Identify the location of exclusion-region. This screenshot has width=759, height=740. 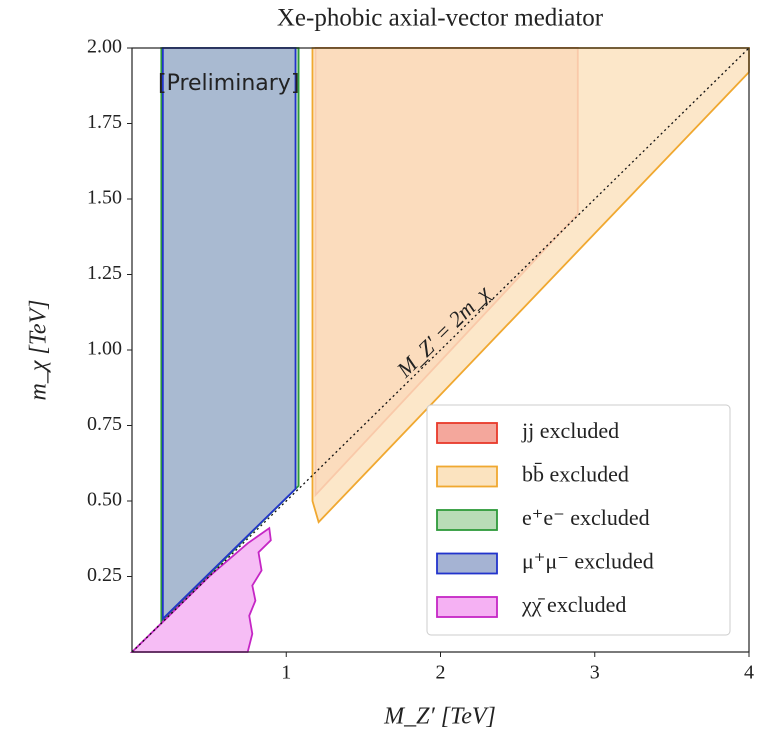
(229, 334).